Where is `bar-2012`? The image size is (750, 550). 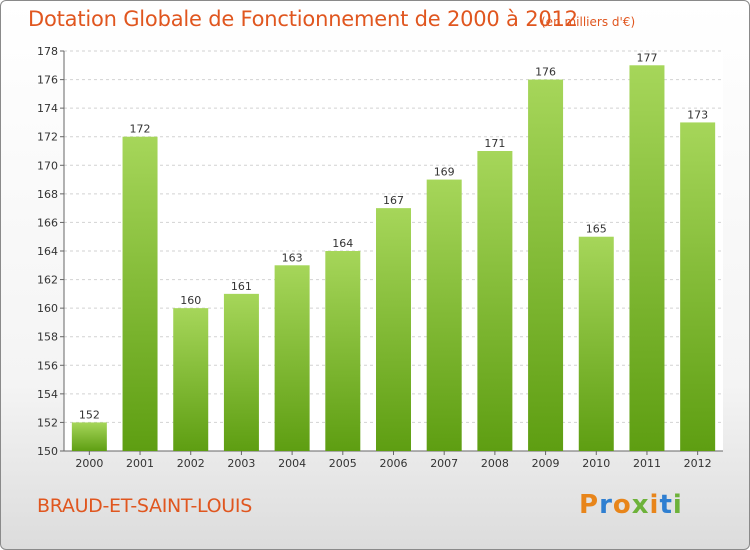 bar-2012 is located at coordinates (698, 286).